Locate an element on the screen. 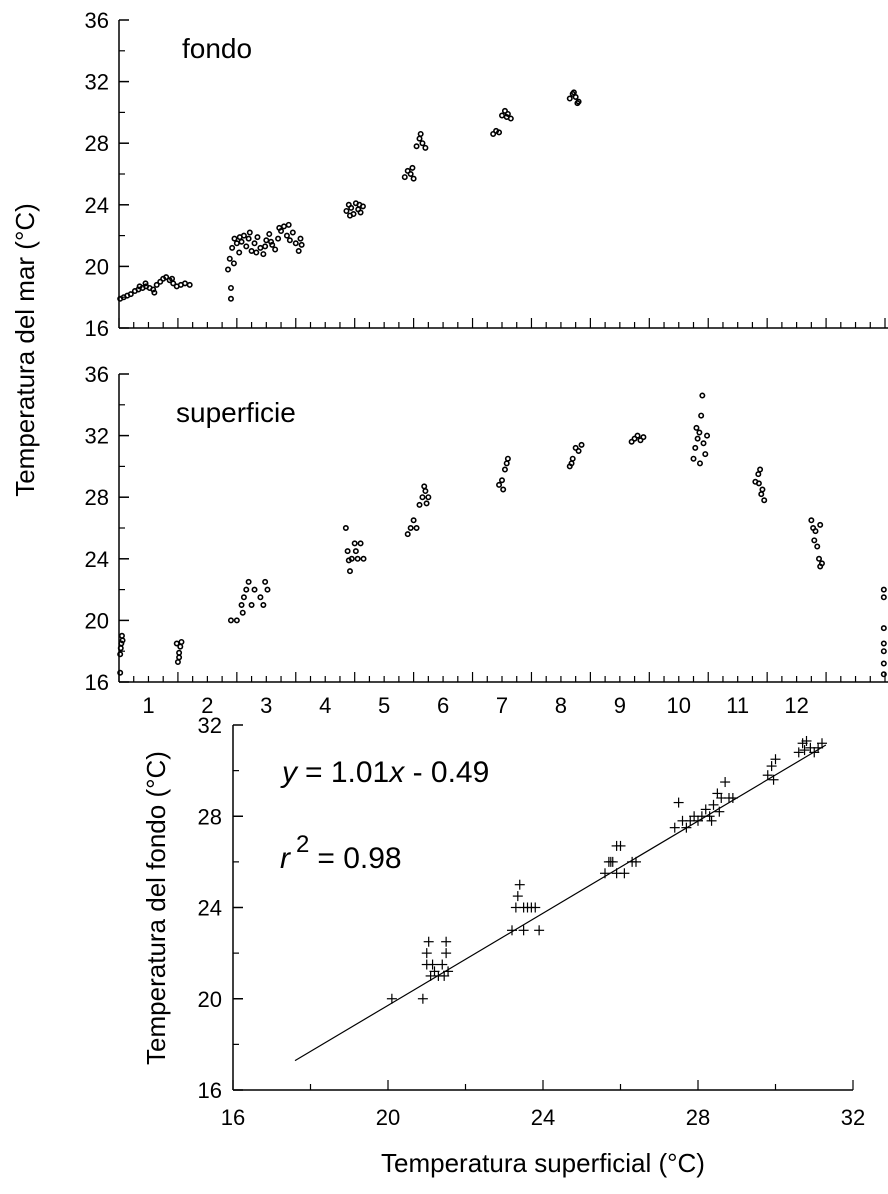  fondo-y-tick-label: 20 is located at coordinates (97, 266).